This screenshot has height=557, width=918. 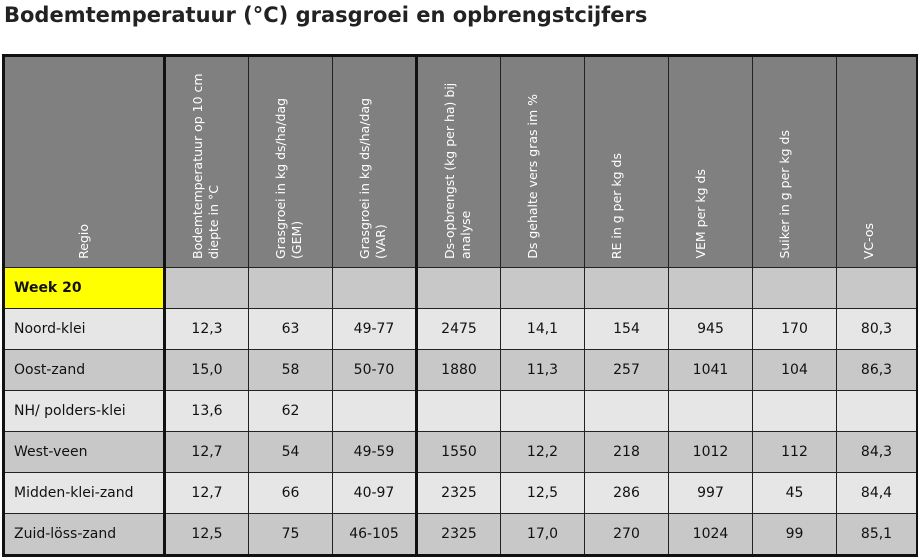 I want to click on header-text: Ds-opbrengst (kg per ha) bij analyse, so click(x=457, y=170).